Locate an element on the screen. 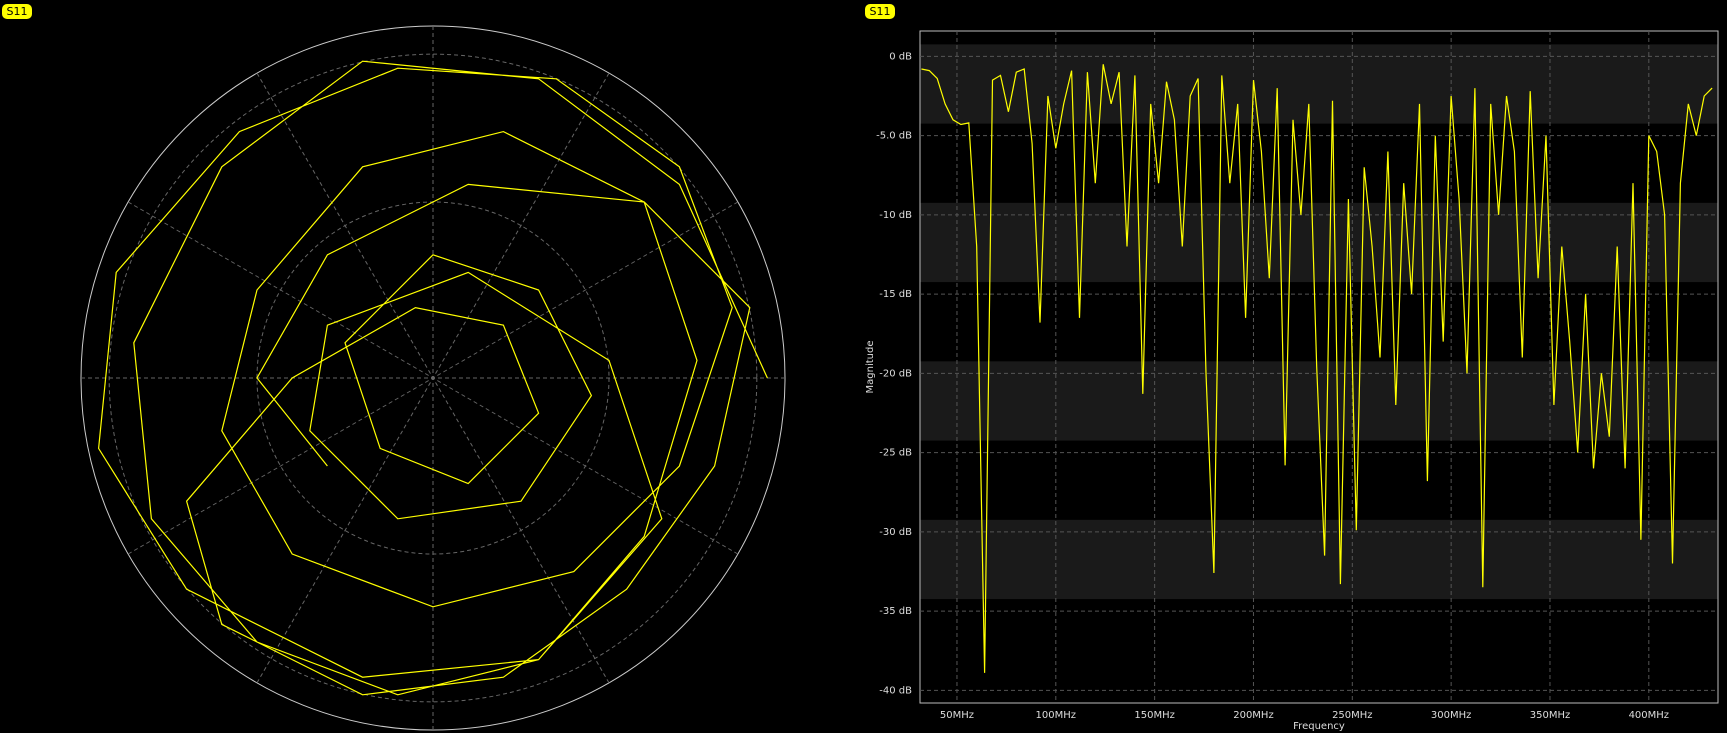 The width and height of the screenshot is (1727, 733). x-axis-label: Frequency is located at coordinates (1319, 726).